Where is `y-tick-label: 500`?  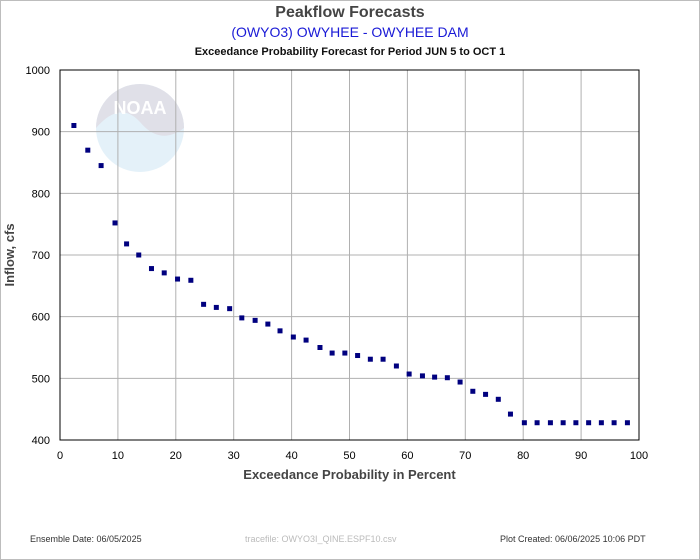 y-tick-label: 500 is located at coordinates (41, 379).